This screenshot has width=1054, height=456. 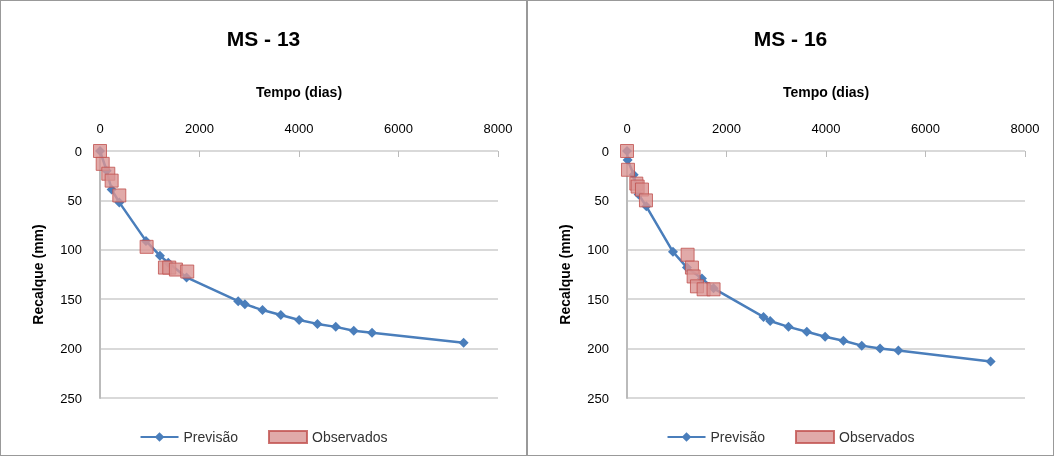 I want to click on chart-title: MS - 16, so click(x=790, y=38).